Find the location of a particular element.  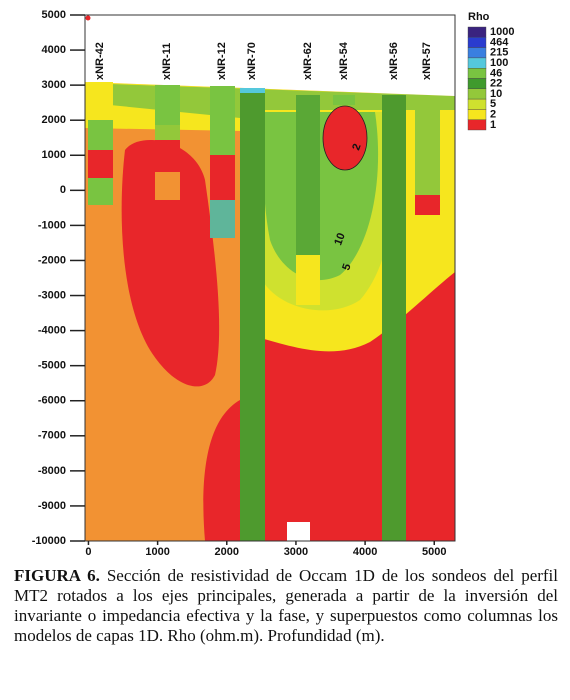

x-tick-label: 1000 is located at coordinates (157, 552).